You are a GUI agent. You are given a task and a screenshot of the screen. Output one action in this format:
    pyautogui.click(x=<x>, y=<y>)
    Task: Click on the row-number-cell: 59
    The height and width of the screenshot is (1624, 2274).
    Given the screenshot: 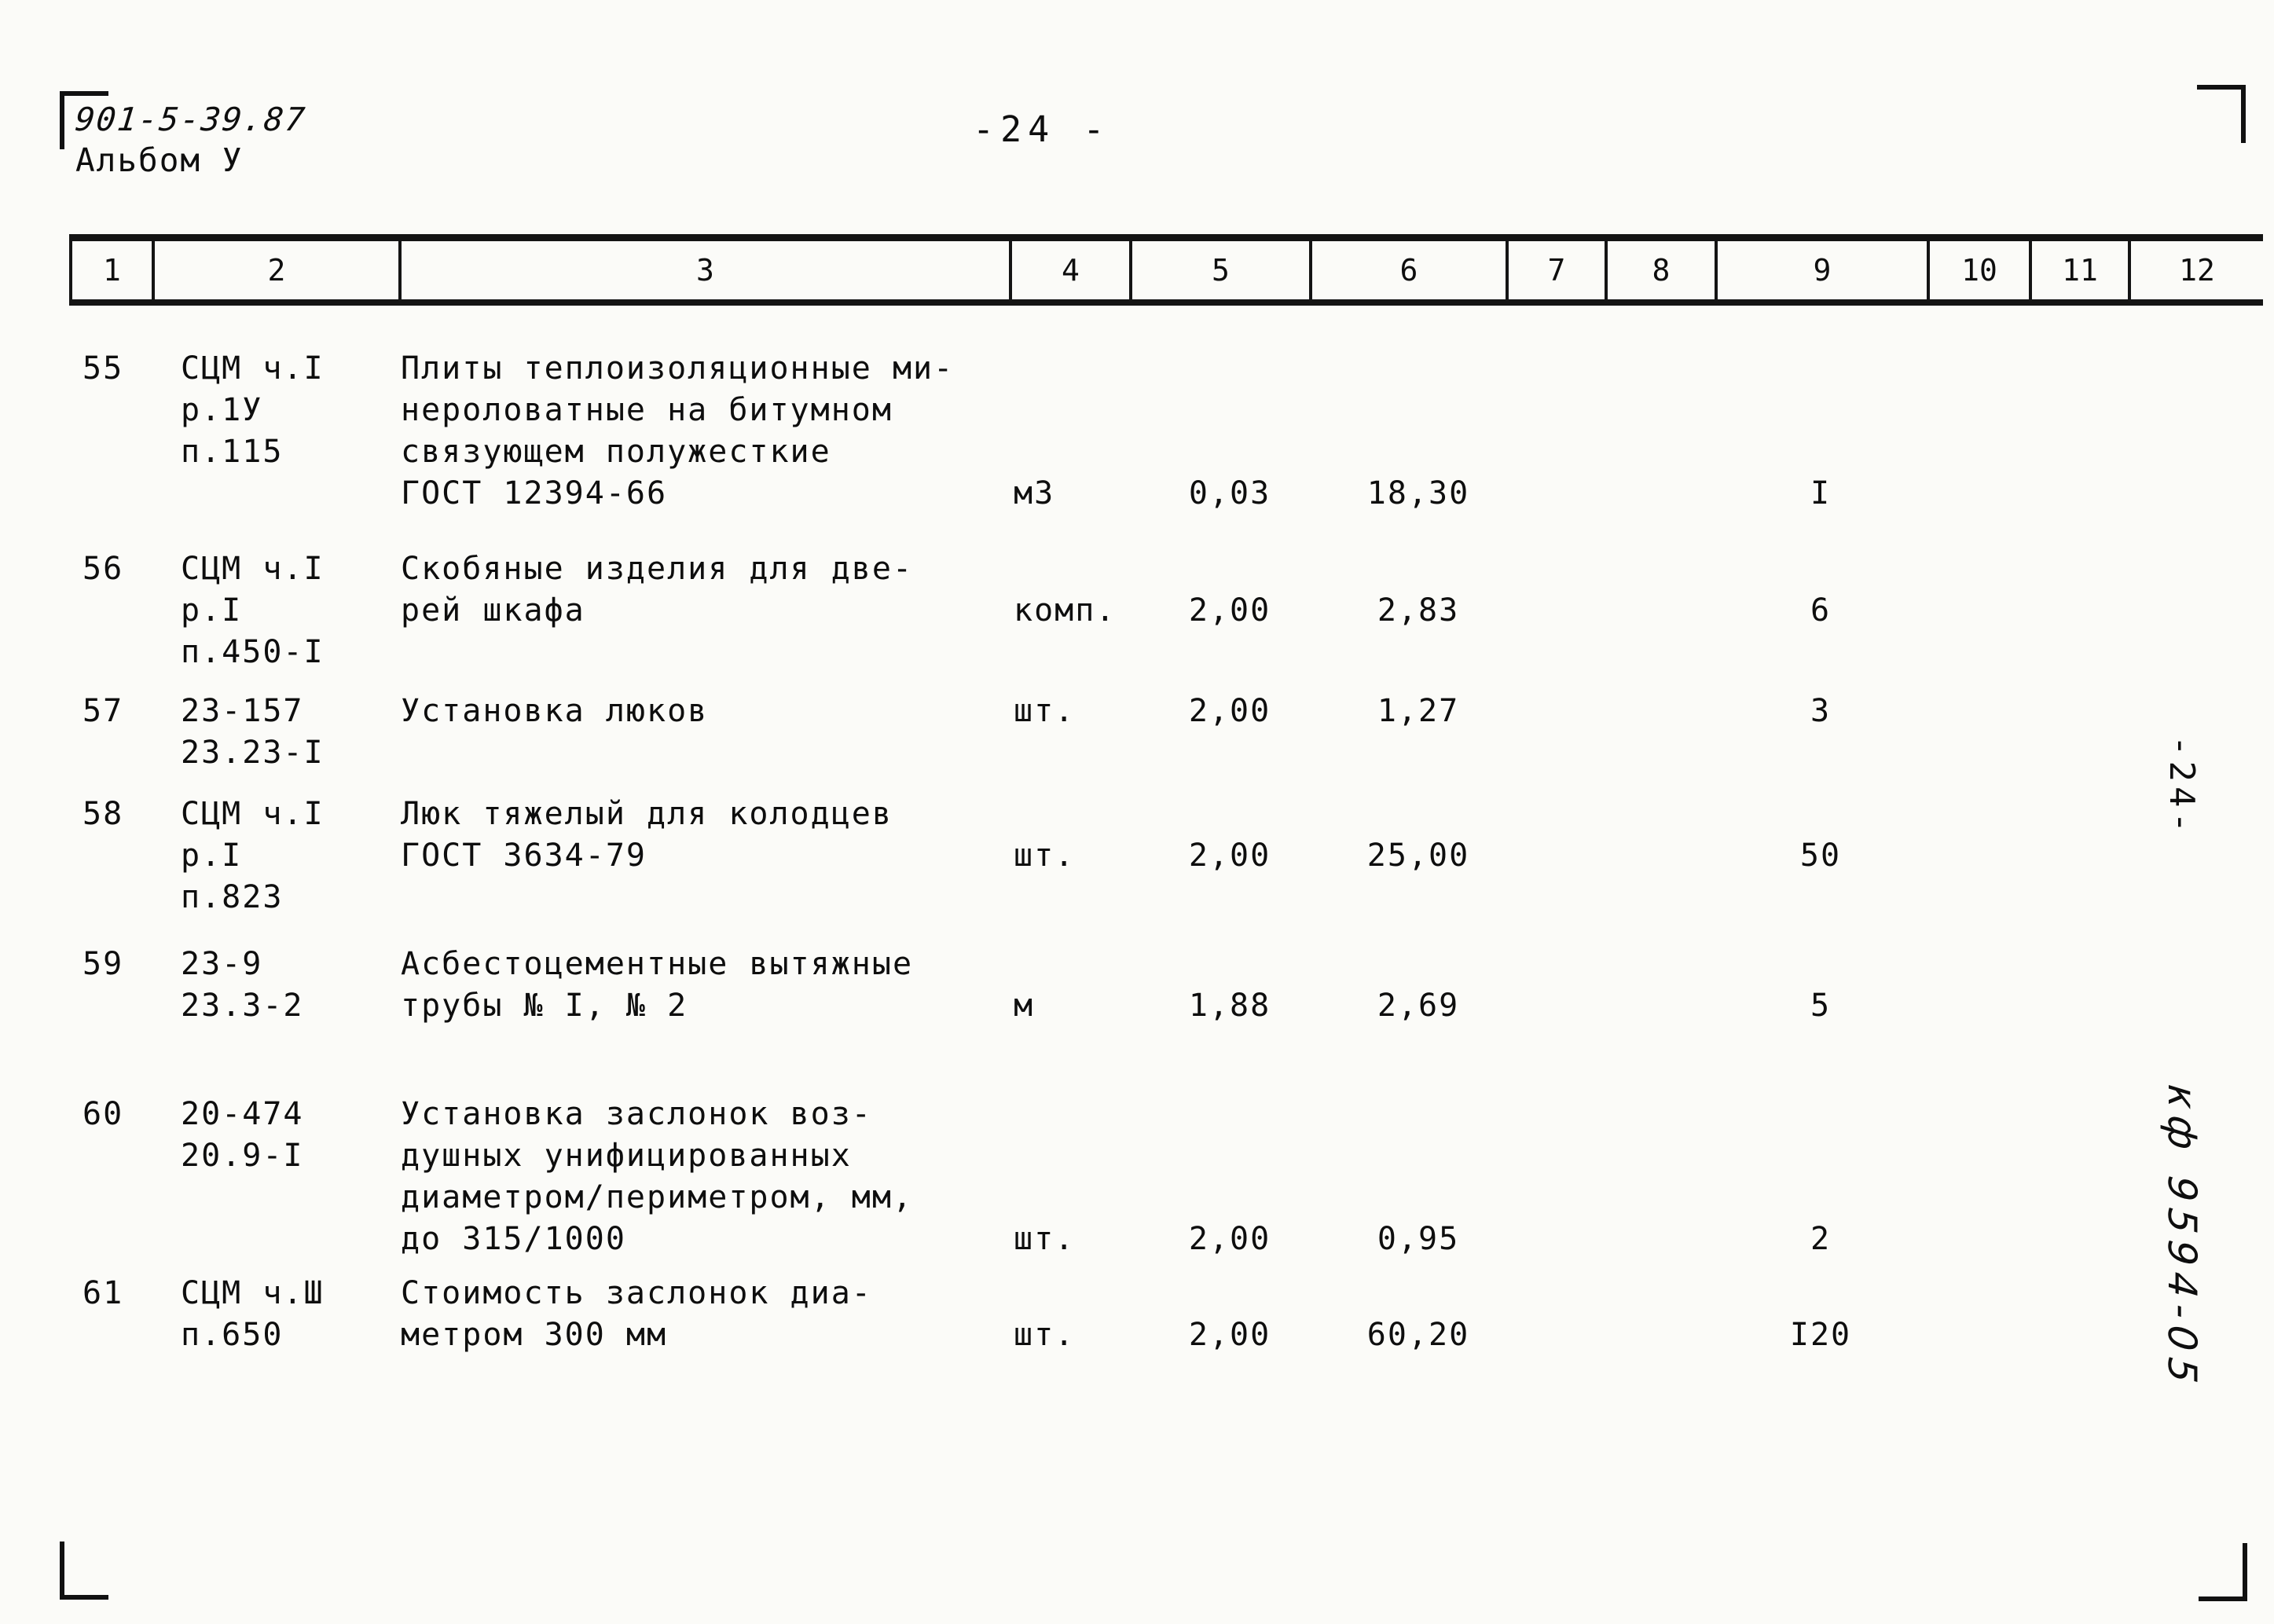 What is the action you would take?
    pyautogui.click(x=104, y=964)
    